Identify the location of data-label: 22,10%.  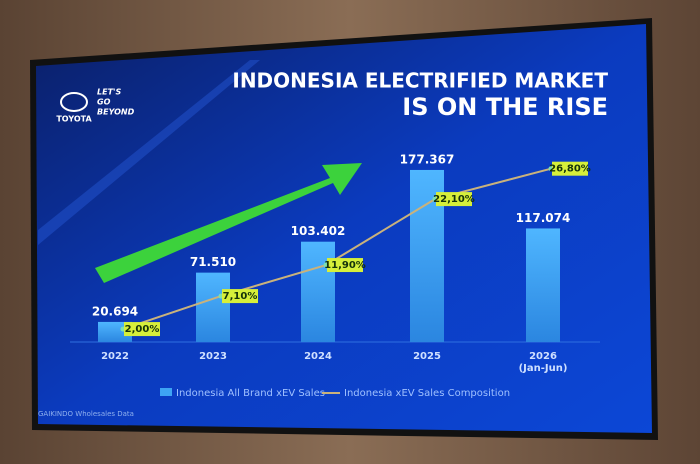
(454, 199).